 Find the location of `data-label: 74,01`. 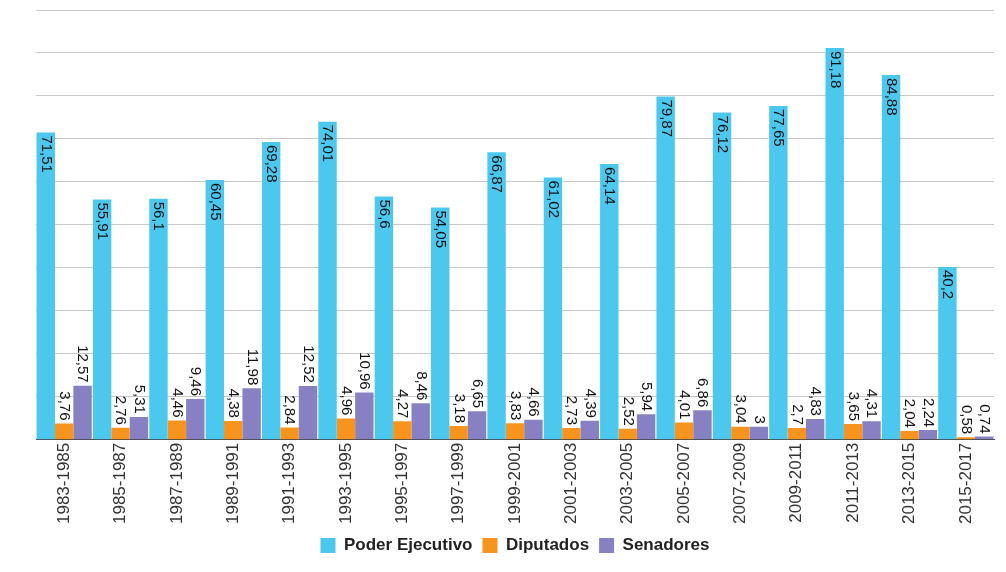

data-label: 74,01 is located at coordinates (329, 143).